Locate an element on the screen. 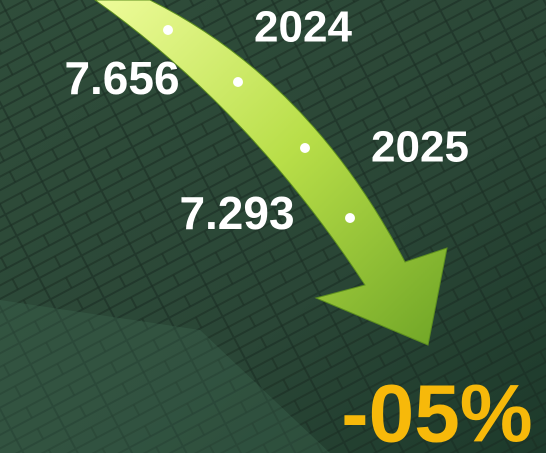 This screenshot has height=453, width=546. year-label: 2025 is located at coordinates (420, 147).